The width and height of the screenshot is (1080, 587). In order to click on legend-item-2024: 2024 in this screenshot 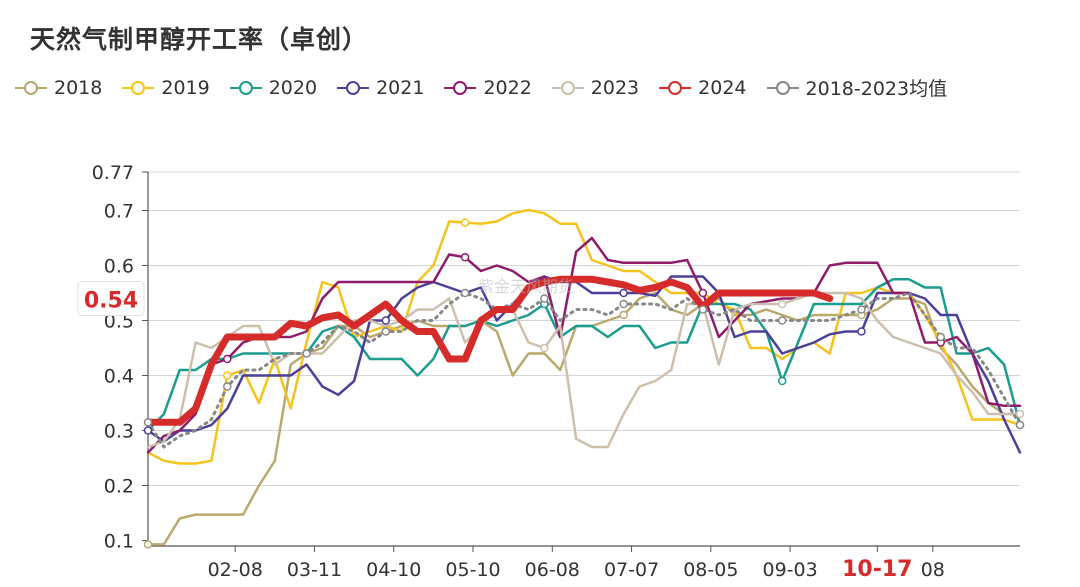, I will do `click(702, 87)`.